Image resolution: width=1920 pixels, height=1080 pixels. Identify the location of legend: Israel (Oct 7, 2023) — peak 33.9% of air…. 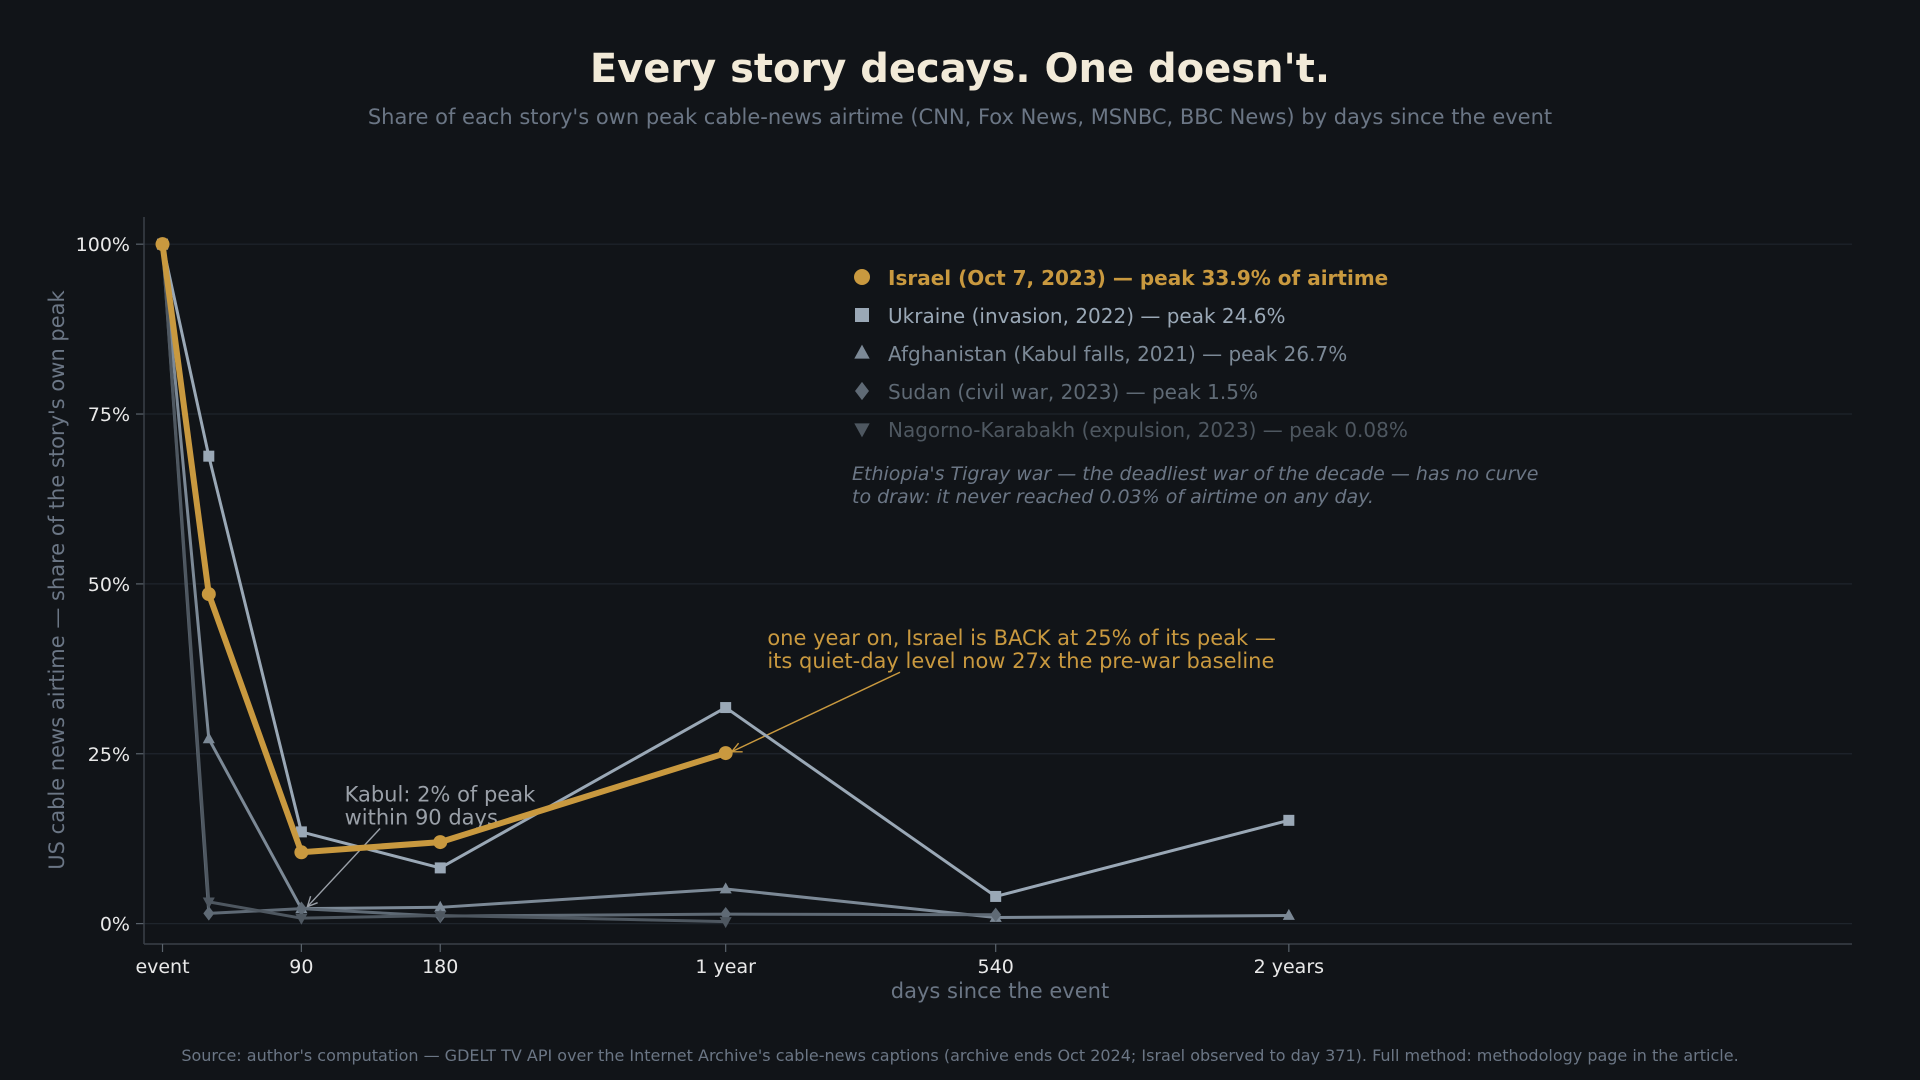
(1195, 387).